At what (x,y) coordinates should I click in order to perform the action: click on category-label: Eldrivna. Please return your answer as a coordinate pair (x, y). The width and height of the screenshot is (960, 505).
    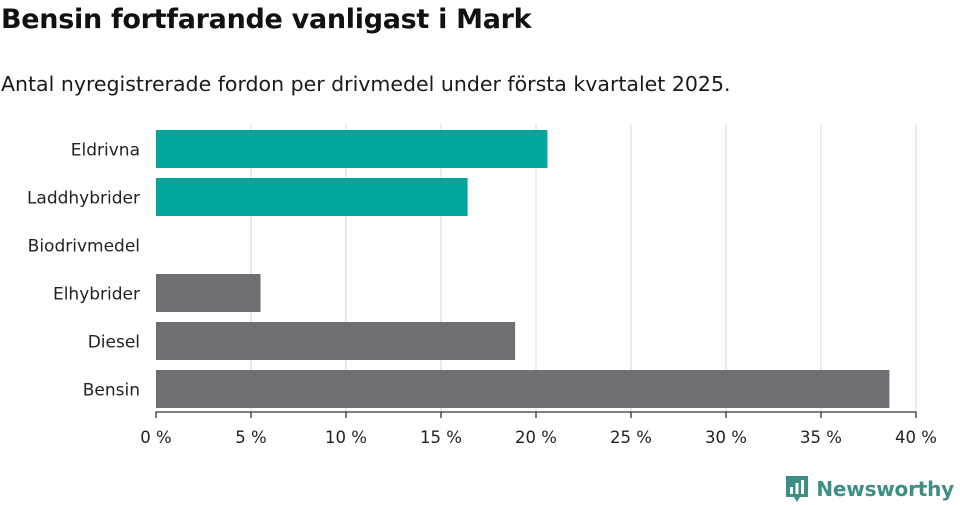
    Looking at the image, I should click on (105, 151).